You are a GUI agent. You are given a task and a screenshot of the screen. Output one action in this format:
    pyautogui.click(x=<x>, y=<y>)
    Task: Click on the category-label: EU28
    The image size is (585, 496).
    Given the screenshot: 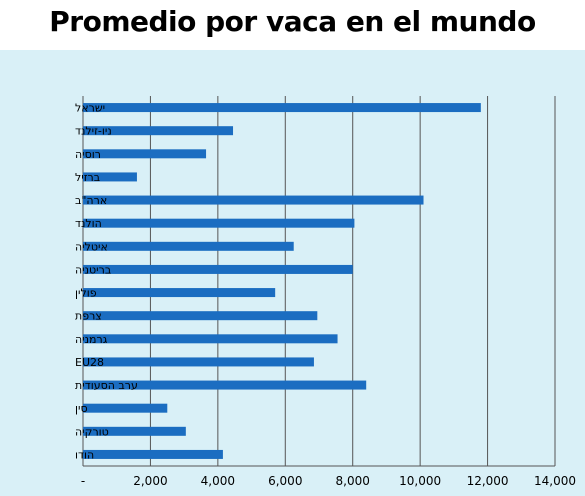 What is the action you would take?
    pyautogui.click(x=89, y=362)
    